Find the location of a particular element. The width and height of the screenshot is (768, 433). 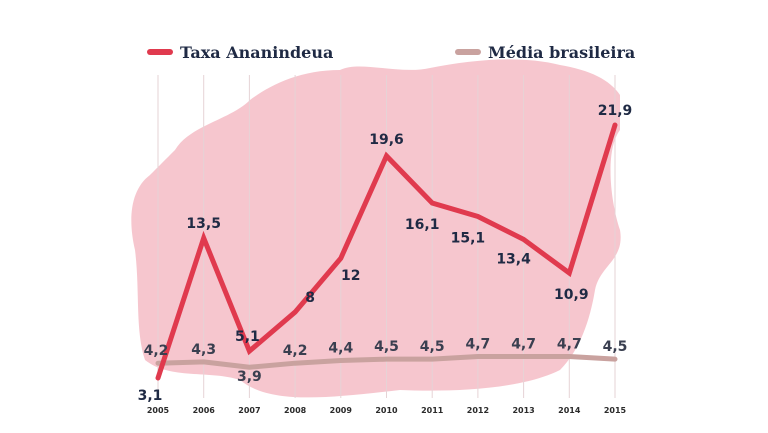

x-tick-label-2005: 2005 is located at coordinates (158, 410).